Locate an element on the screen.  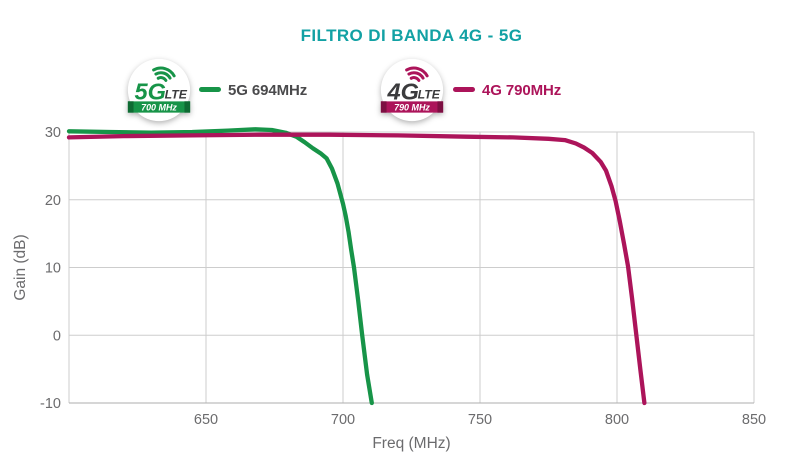
badge-tech-label: 4G is located at coordinates (402, 91).